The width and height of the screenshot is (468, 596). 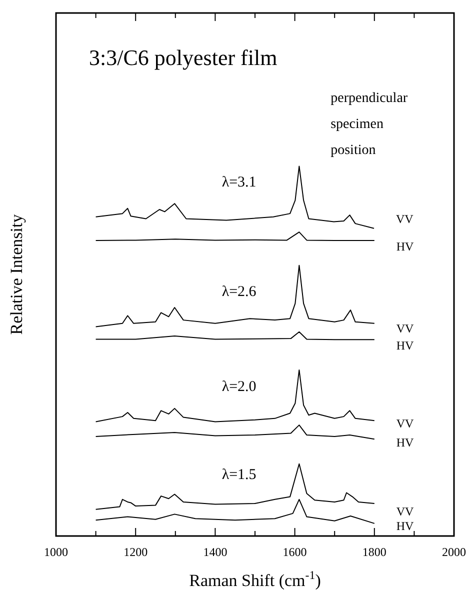 What do you see at coordinates (56, 552) in the screenshot?
I see `x-tick-label: 1000` at bounding box center [56, 552].